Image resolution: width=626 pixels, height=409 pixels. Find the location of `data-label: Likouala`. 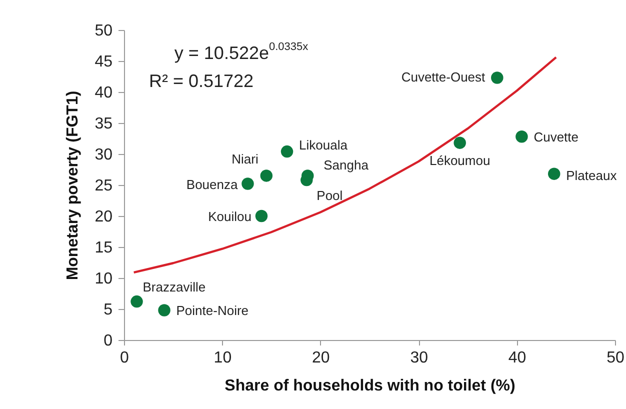

data-label: Likouala is located at coordinates (323, 145).